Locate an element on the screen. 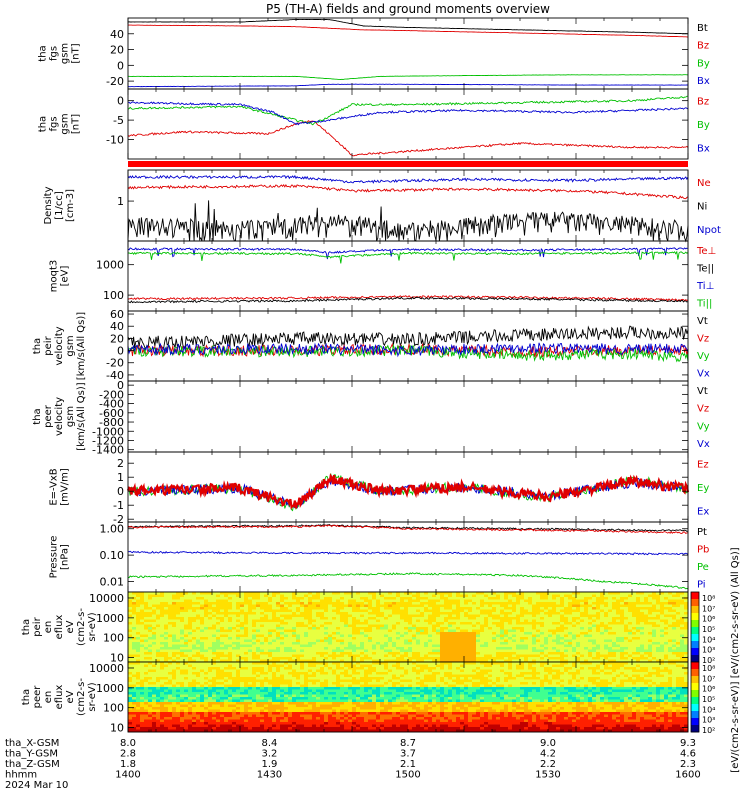 The image size is (750, 800). series-line-Te⊥ is located at coordinates (408, 298).